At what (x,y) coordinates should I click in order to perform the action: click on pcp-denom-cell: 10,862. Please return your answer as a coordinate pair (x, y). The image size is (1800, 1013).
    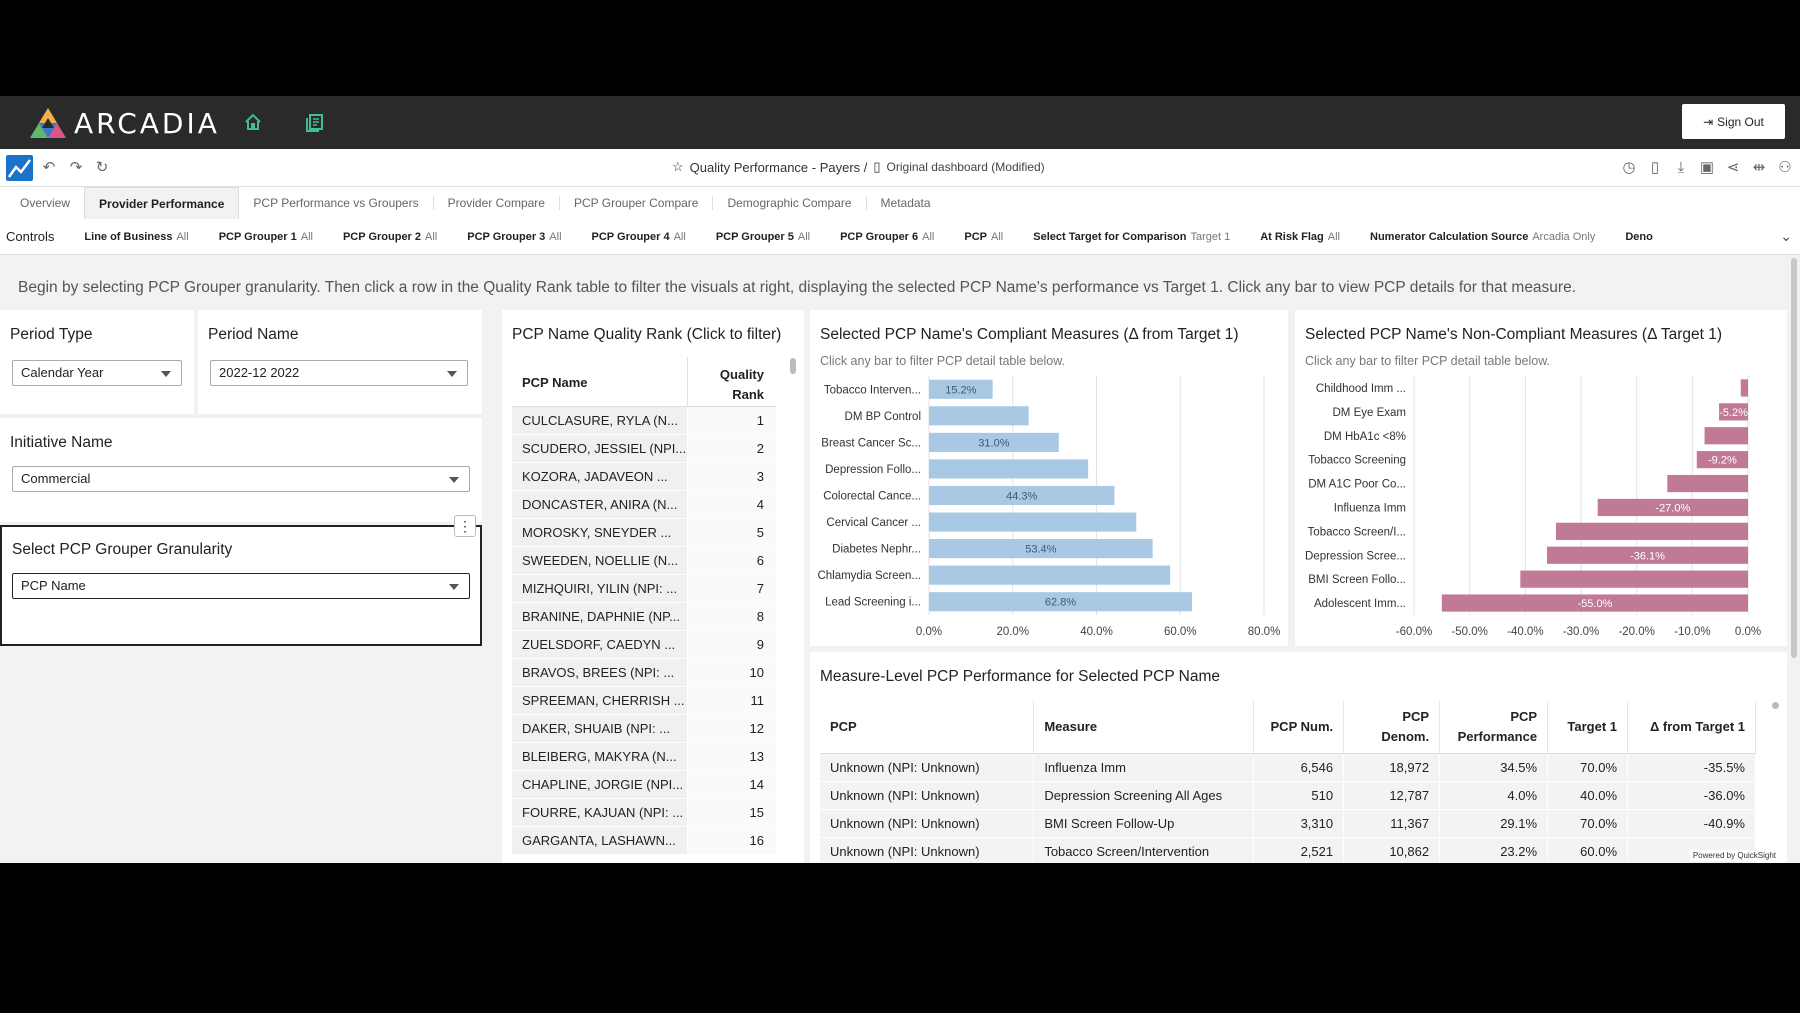
    Looking at the image, I should click on (1392, 850).